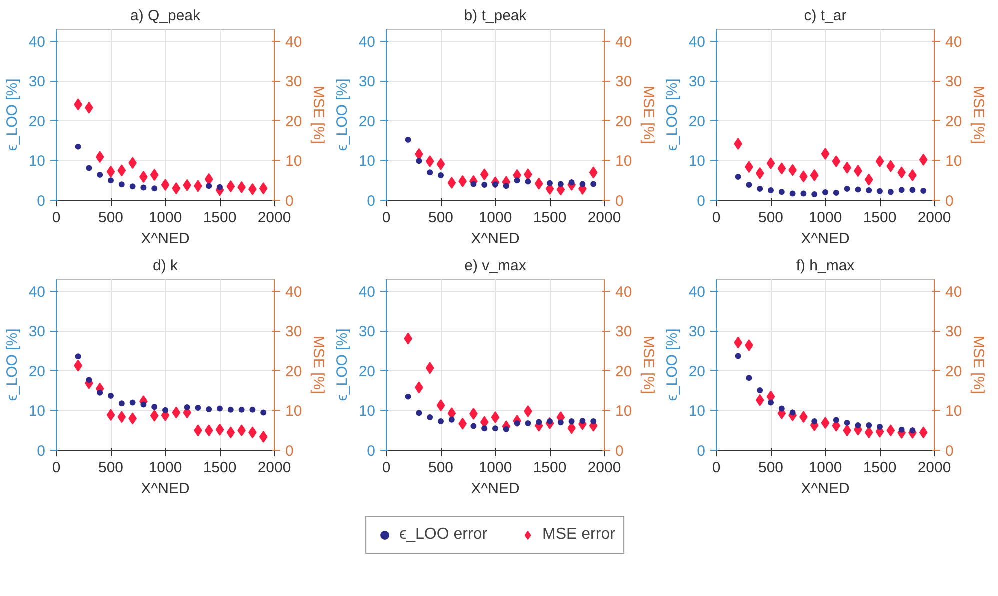 The height and width of the screenshot is (596, 998). Describe the element at coordinates (444, 535) in the screenshot. I see `legend-label: ϵ_LOO error` at that location.